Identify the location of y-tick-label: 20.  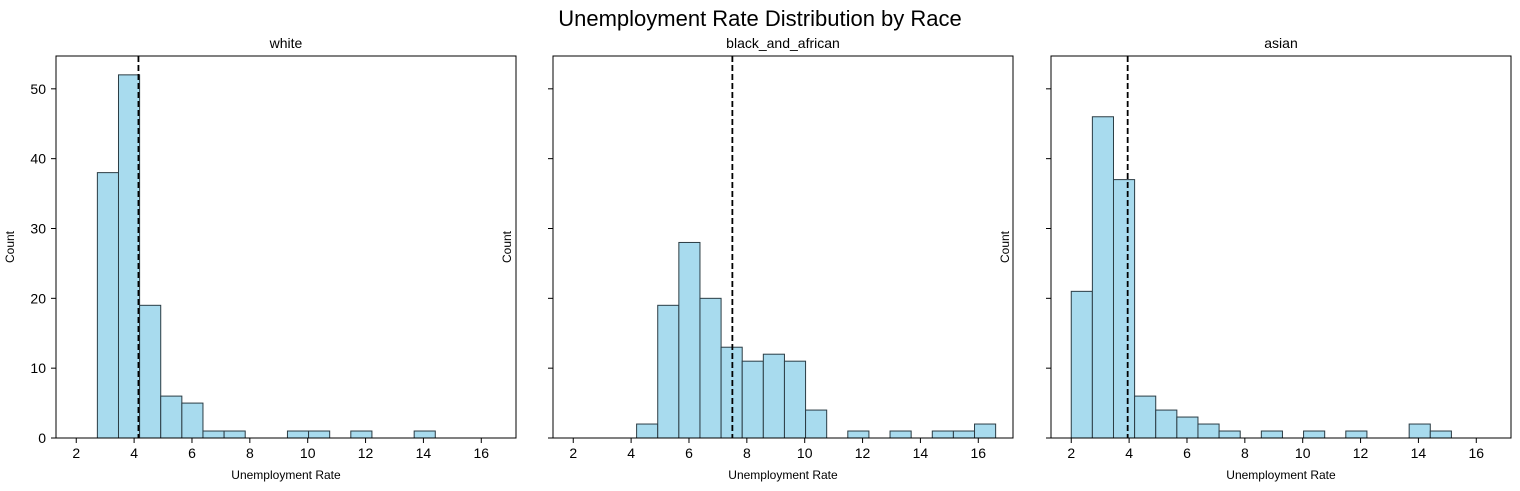
(38, 298).